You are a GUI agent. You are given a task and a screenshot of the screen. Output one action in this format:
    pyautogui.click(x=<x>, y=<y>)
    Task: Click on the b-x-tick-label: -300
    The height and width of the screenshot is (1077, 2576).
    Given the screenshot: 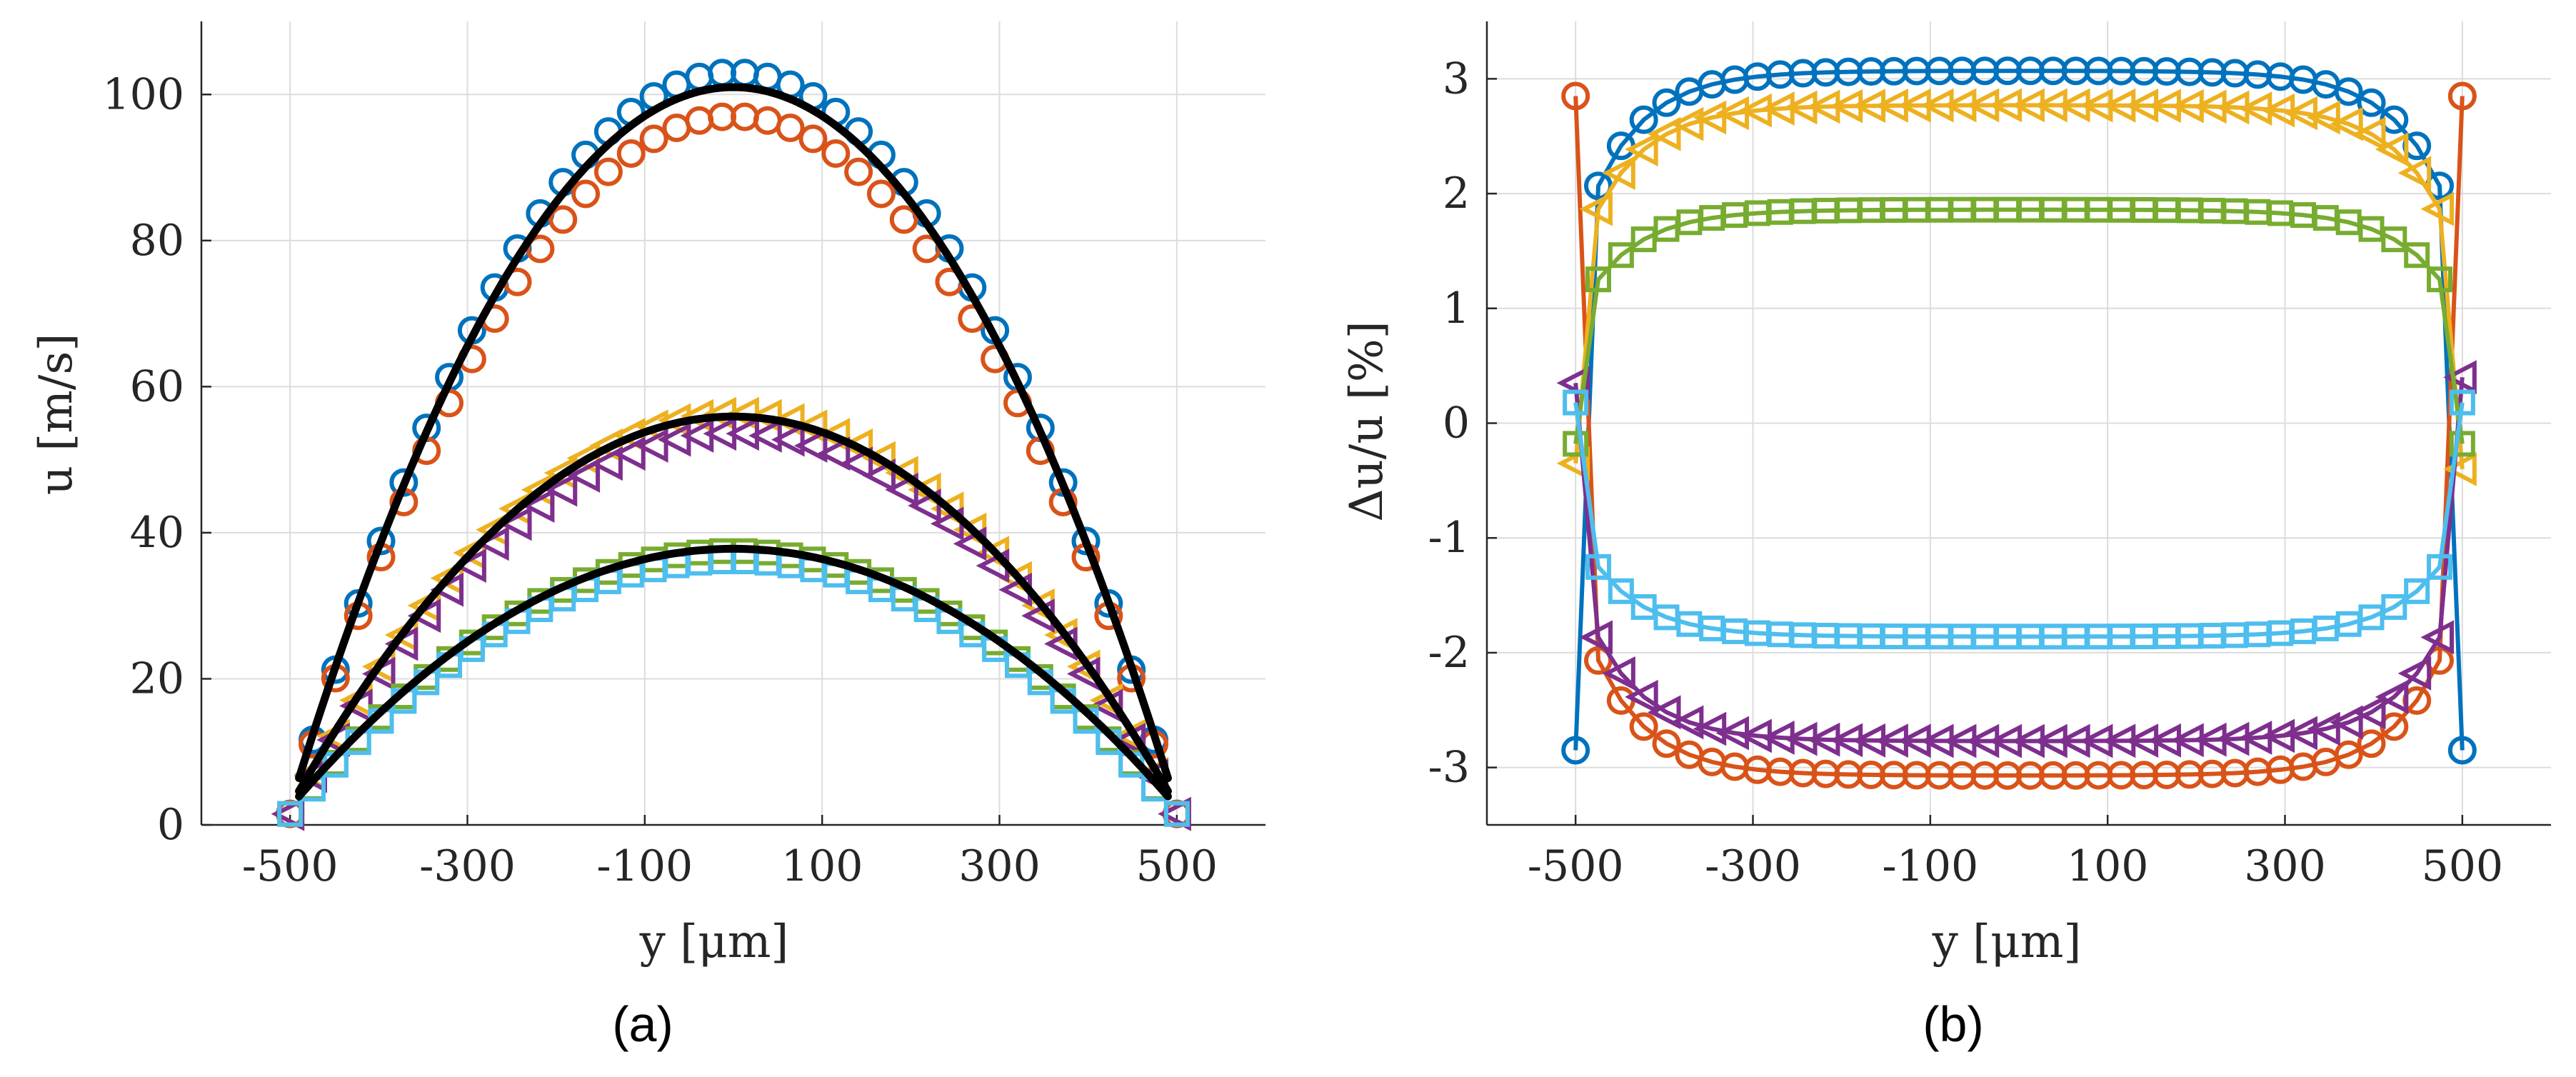 What is the action you would take?
    pyautogui.click(x=1753, y=866)
    